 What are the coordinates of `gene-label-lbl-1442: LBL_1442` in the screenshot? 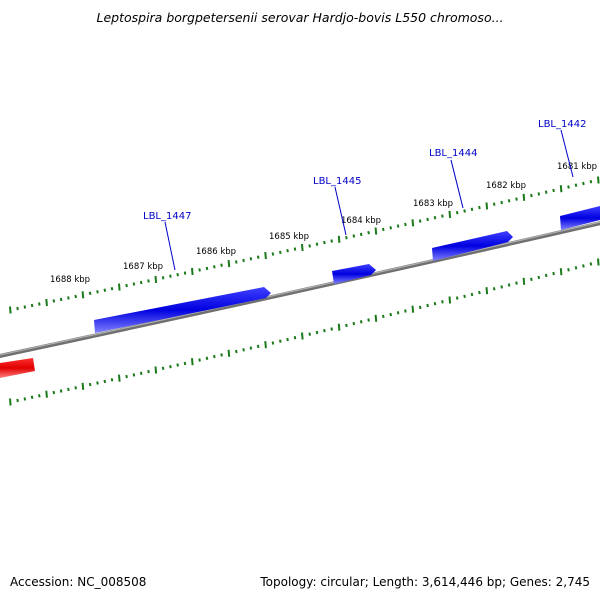 It's located at (562, 124).